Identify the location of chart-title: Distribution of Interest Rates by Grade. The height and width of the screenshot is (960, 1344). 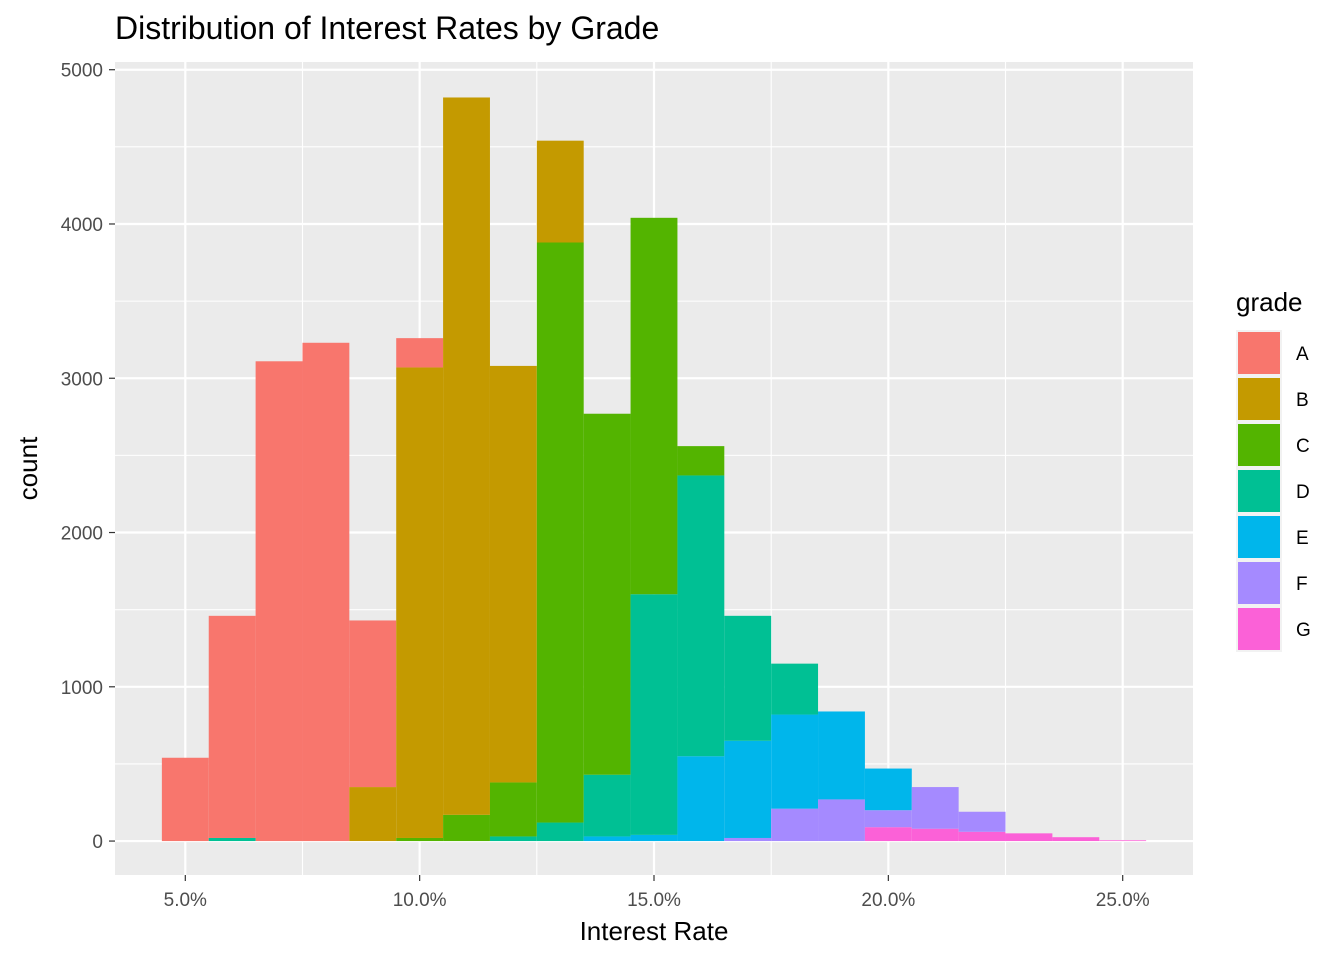
(387, 28).